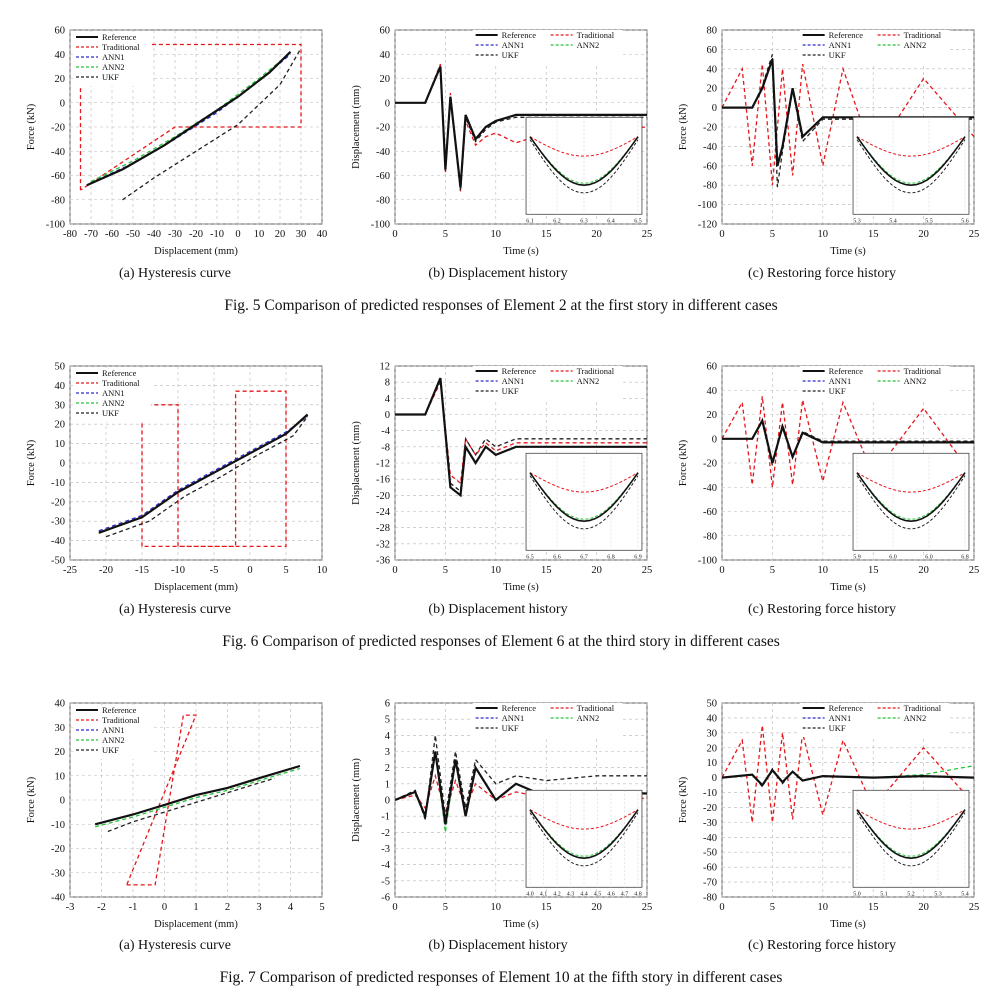 Image resolution: width=1002 pixels, height=1000 pixels. What do you see at coordinates (965, 221) in the screenshot?
I see `inset-x-tick-label: 5.6` at bounding box center [965, 221].